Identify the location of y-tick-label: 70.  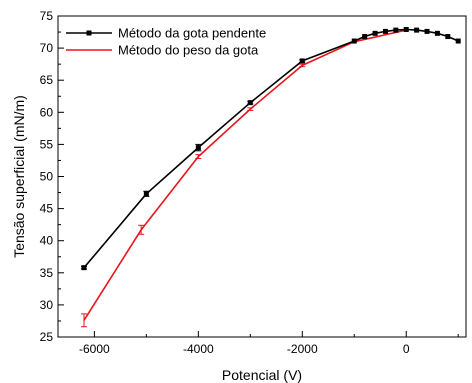
(47, 48).